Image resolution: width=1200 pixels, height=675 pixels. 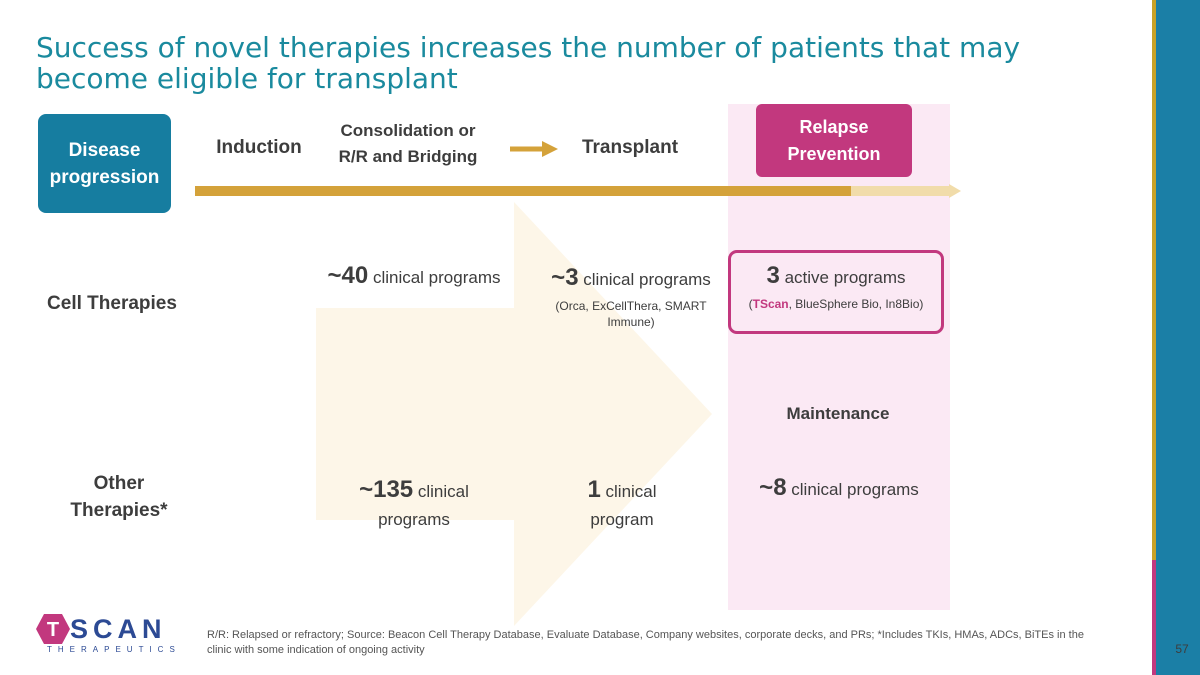 What do you see at coordinates (408, 156) in the screenshot?
I see `stage-consolidation-line2: R/R and Bridging` at bounding box center [408, 156].